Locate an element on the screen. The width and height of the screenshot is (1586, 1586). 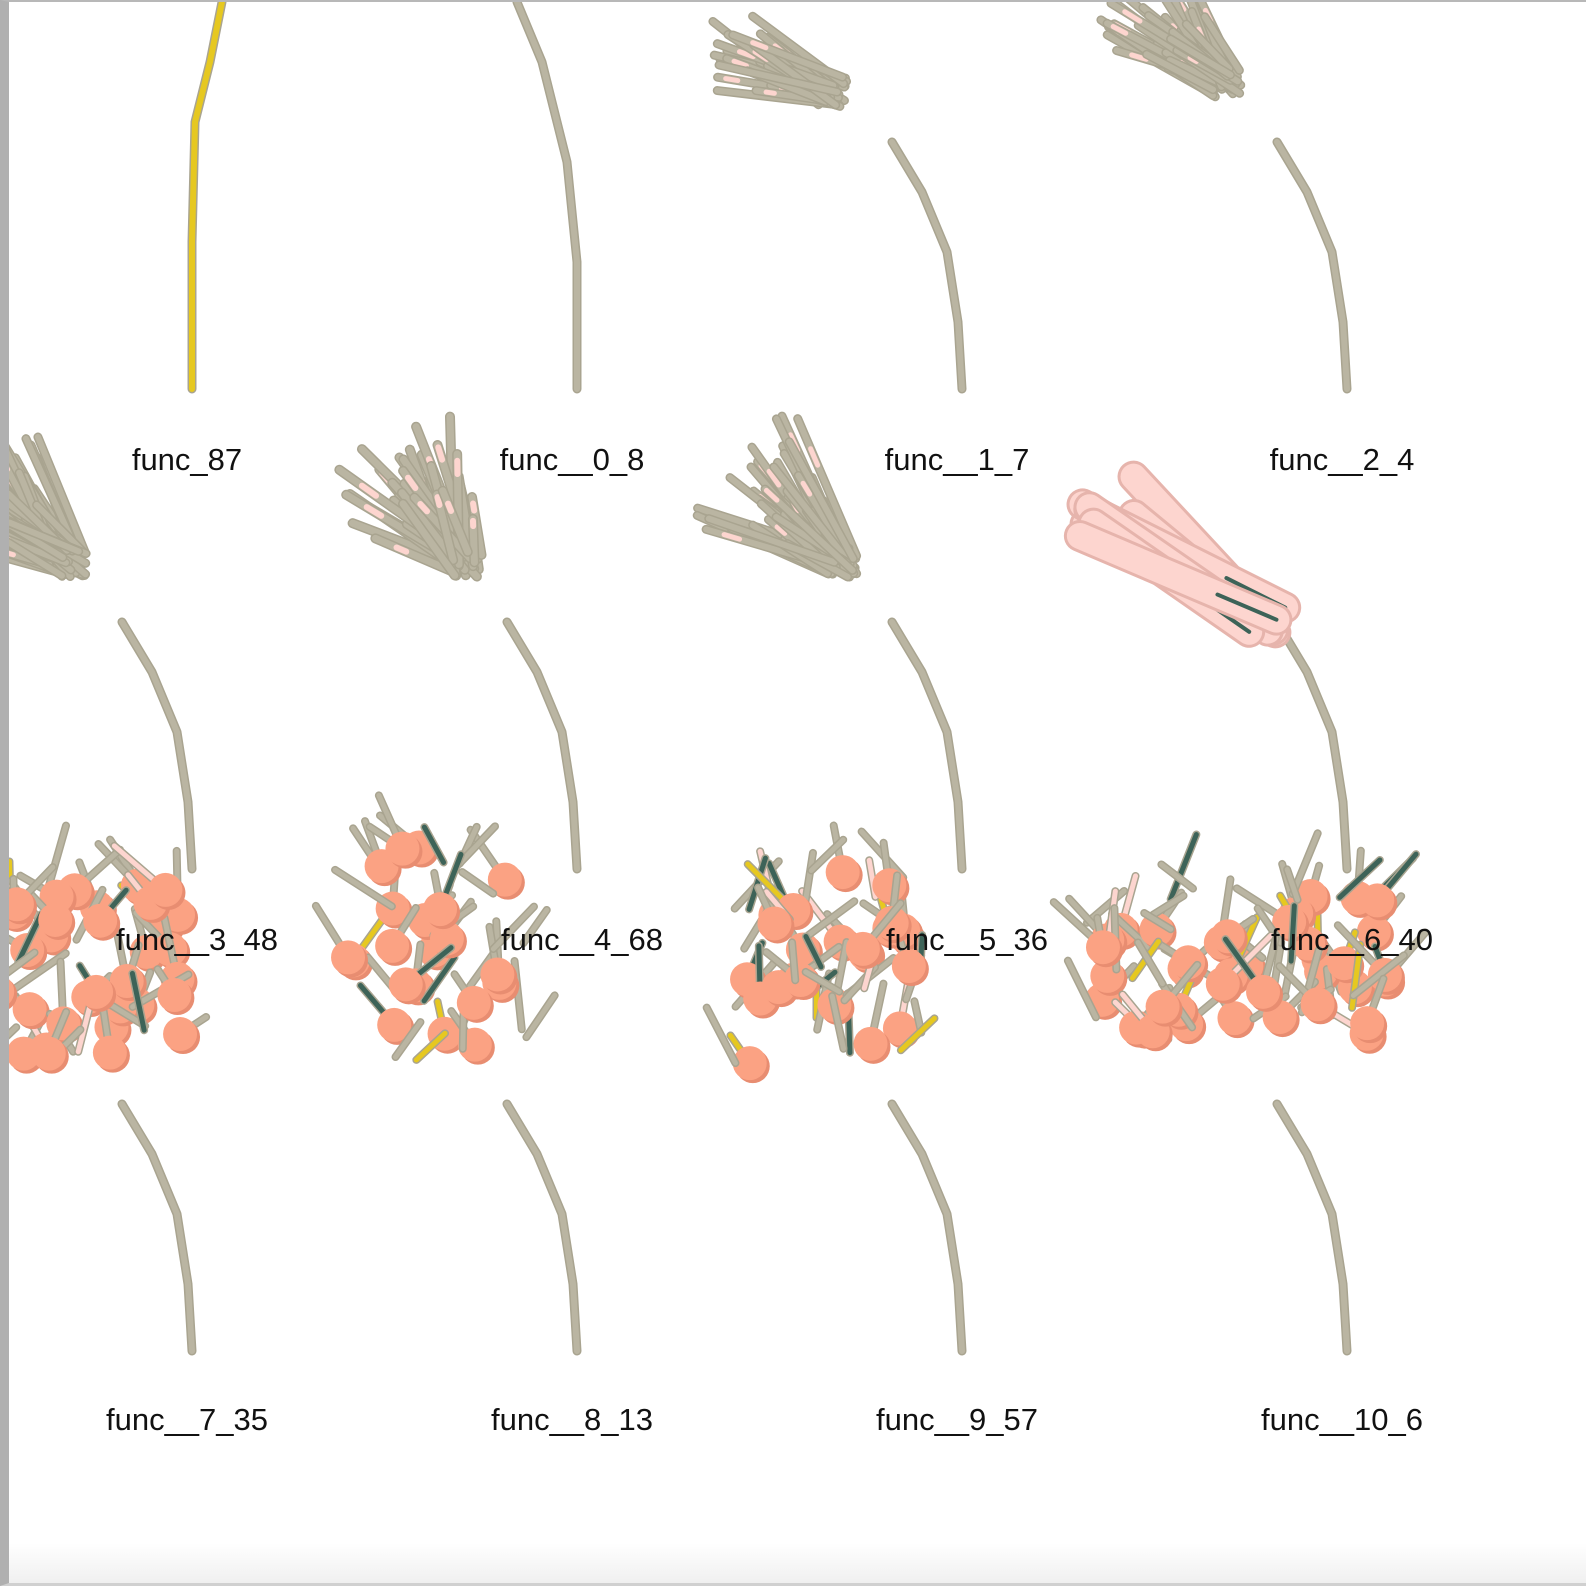
bottom-shadow is located at coordinates (797, 1563).